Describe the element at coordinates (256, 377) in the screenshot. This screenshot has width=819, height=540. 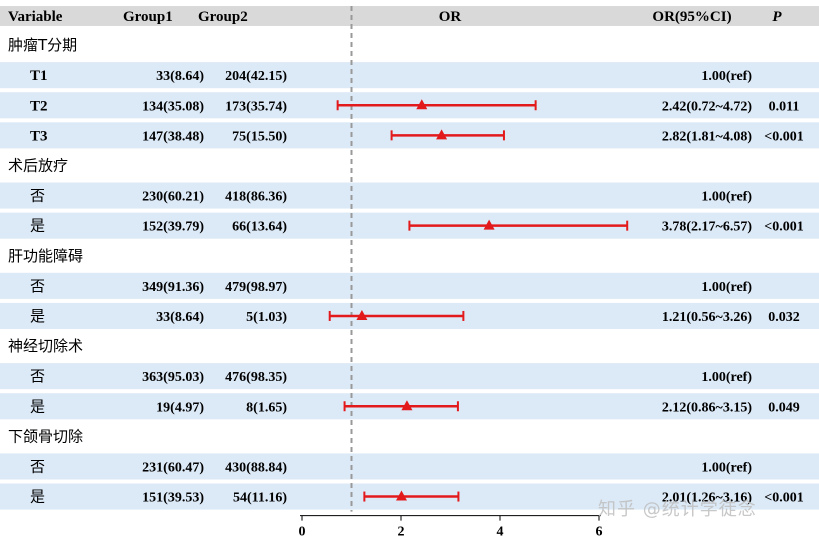
I see `group2-value: 476(98.35)` at that location.